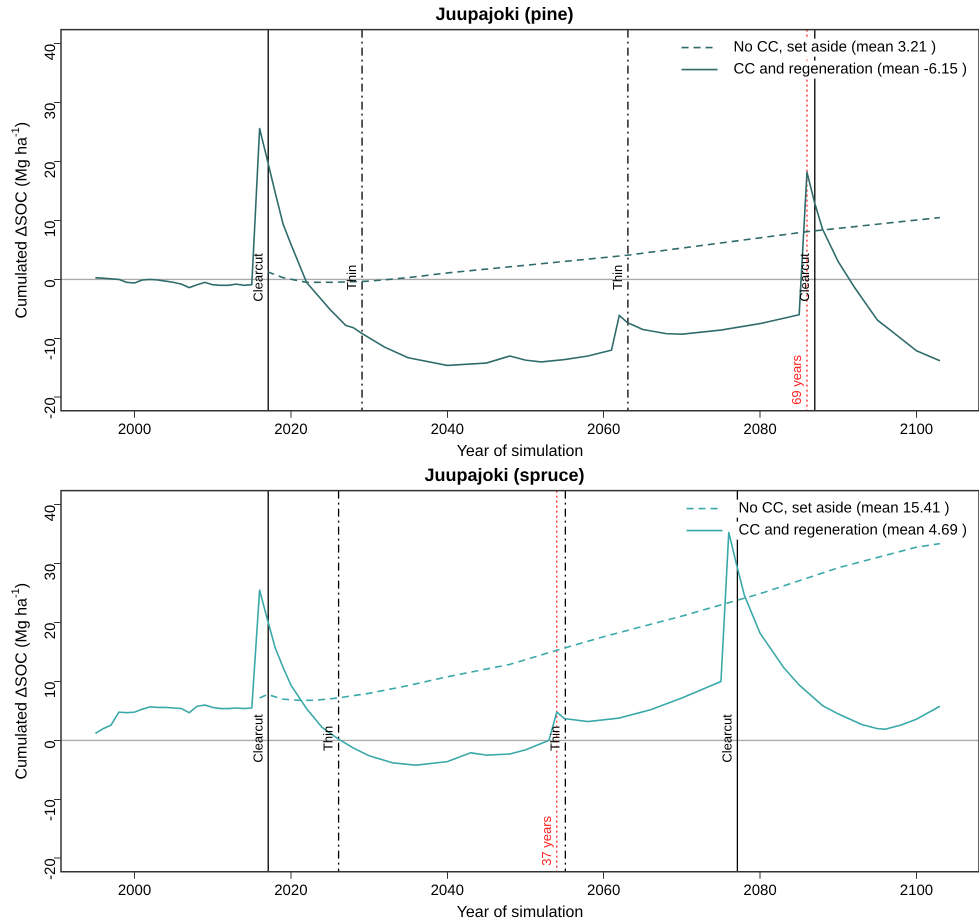 The width and height of the screenshot is (979, 923). Describe the element at coordinates (796, 379) in the screenshot. I see `ref-line-label: 69 years` at that location.